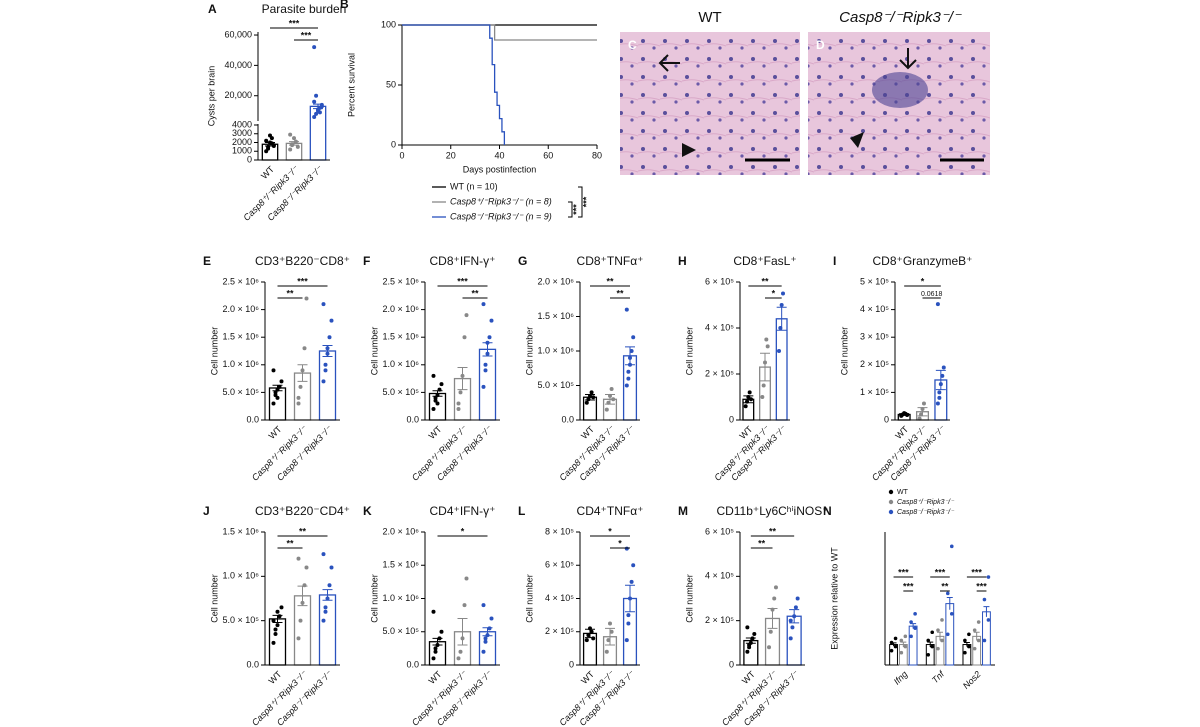 This screenshot has height=727, width=1200. I want to click on y-tick-label: 4 × 10⁵, so click(559, 598).